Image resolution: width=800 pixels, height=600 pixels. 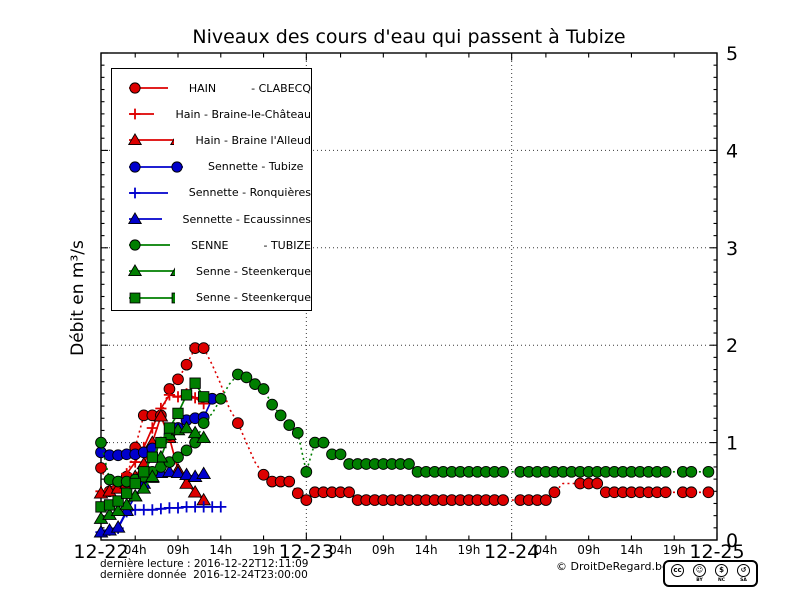 I want to click on y-tick-label: 5, so click(x=732, y=54).